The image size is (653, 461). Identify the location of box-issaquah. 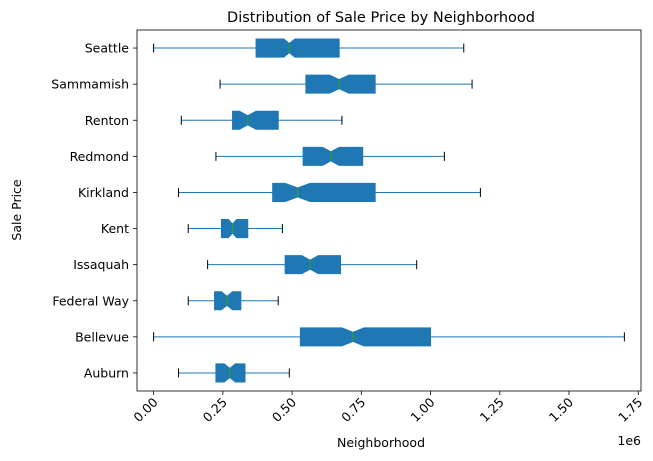
(313, 265).